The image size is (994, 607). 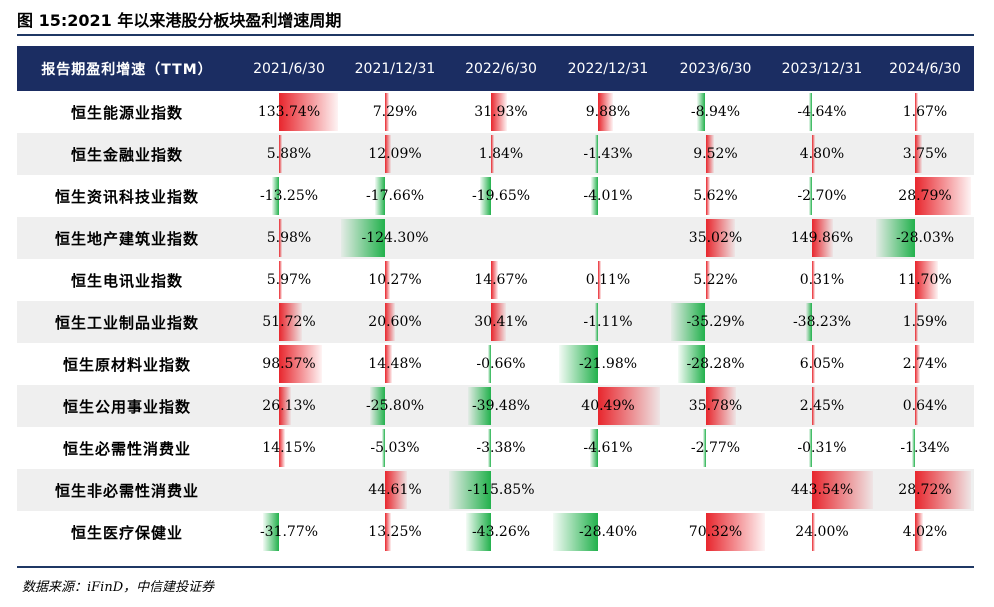 What do you see at coordinates (395, 532) in the screenshot?
I see `value-cell: 13.25%` at bounding box center [395, 532].